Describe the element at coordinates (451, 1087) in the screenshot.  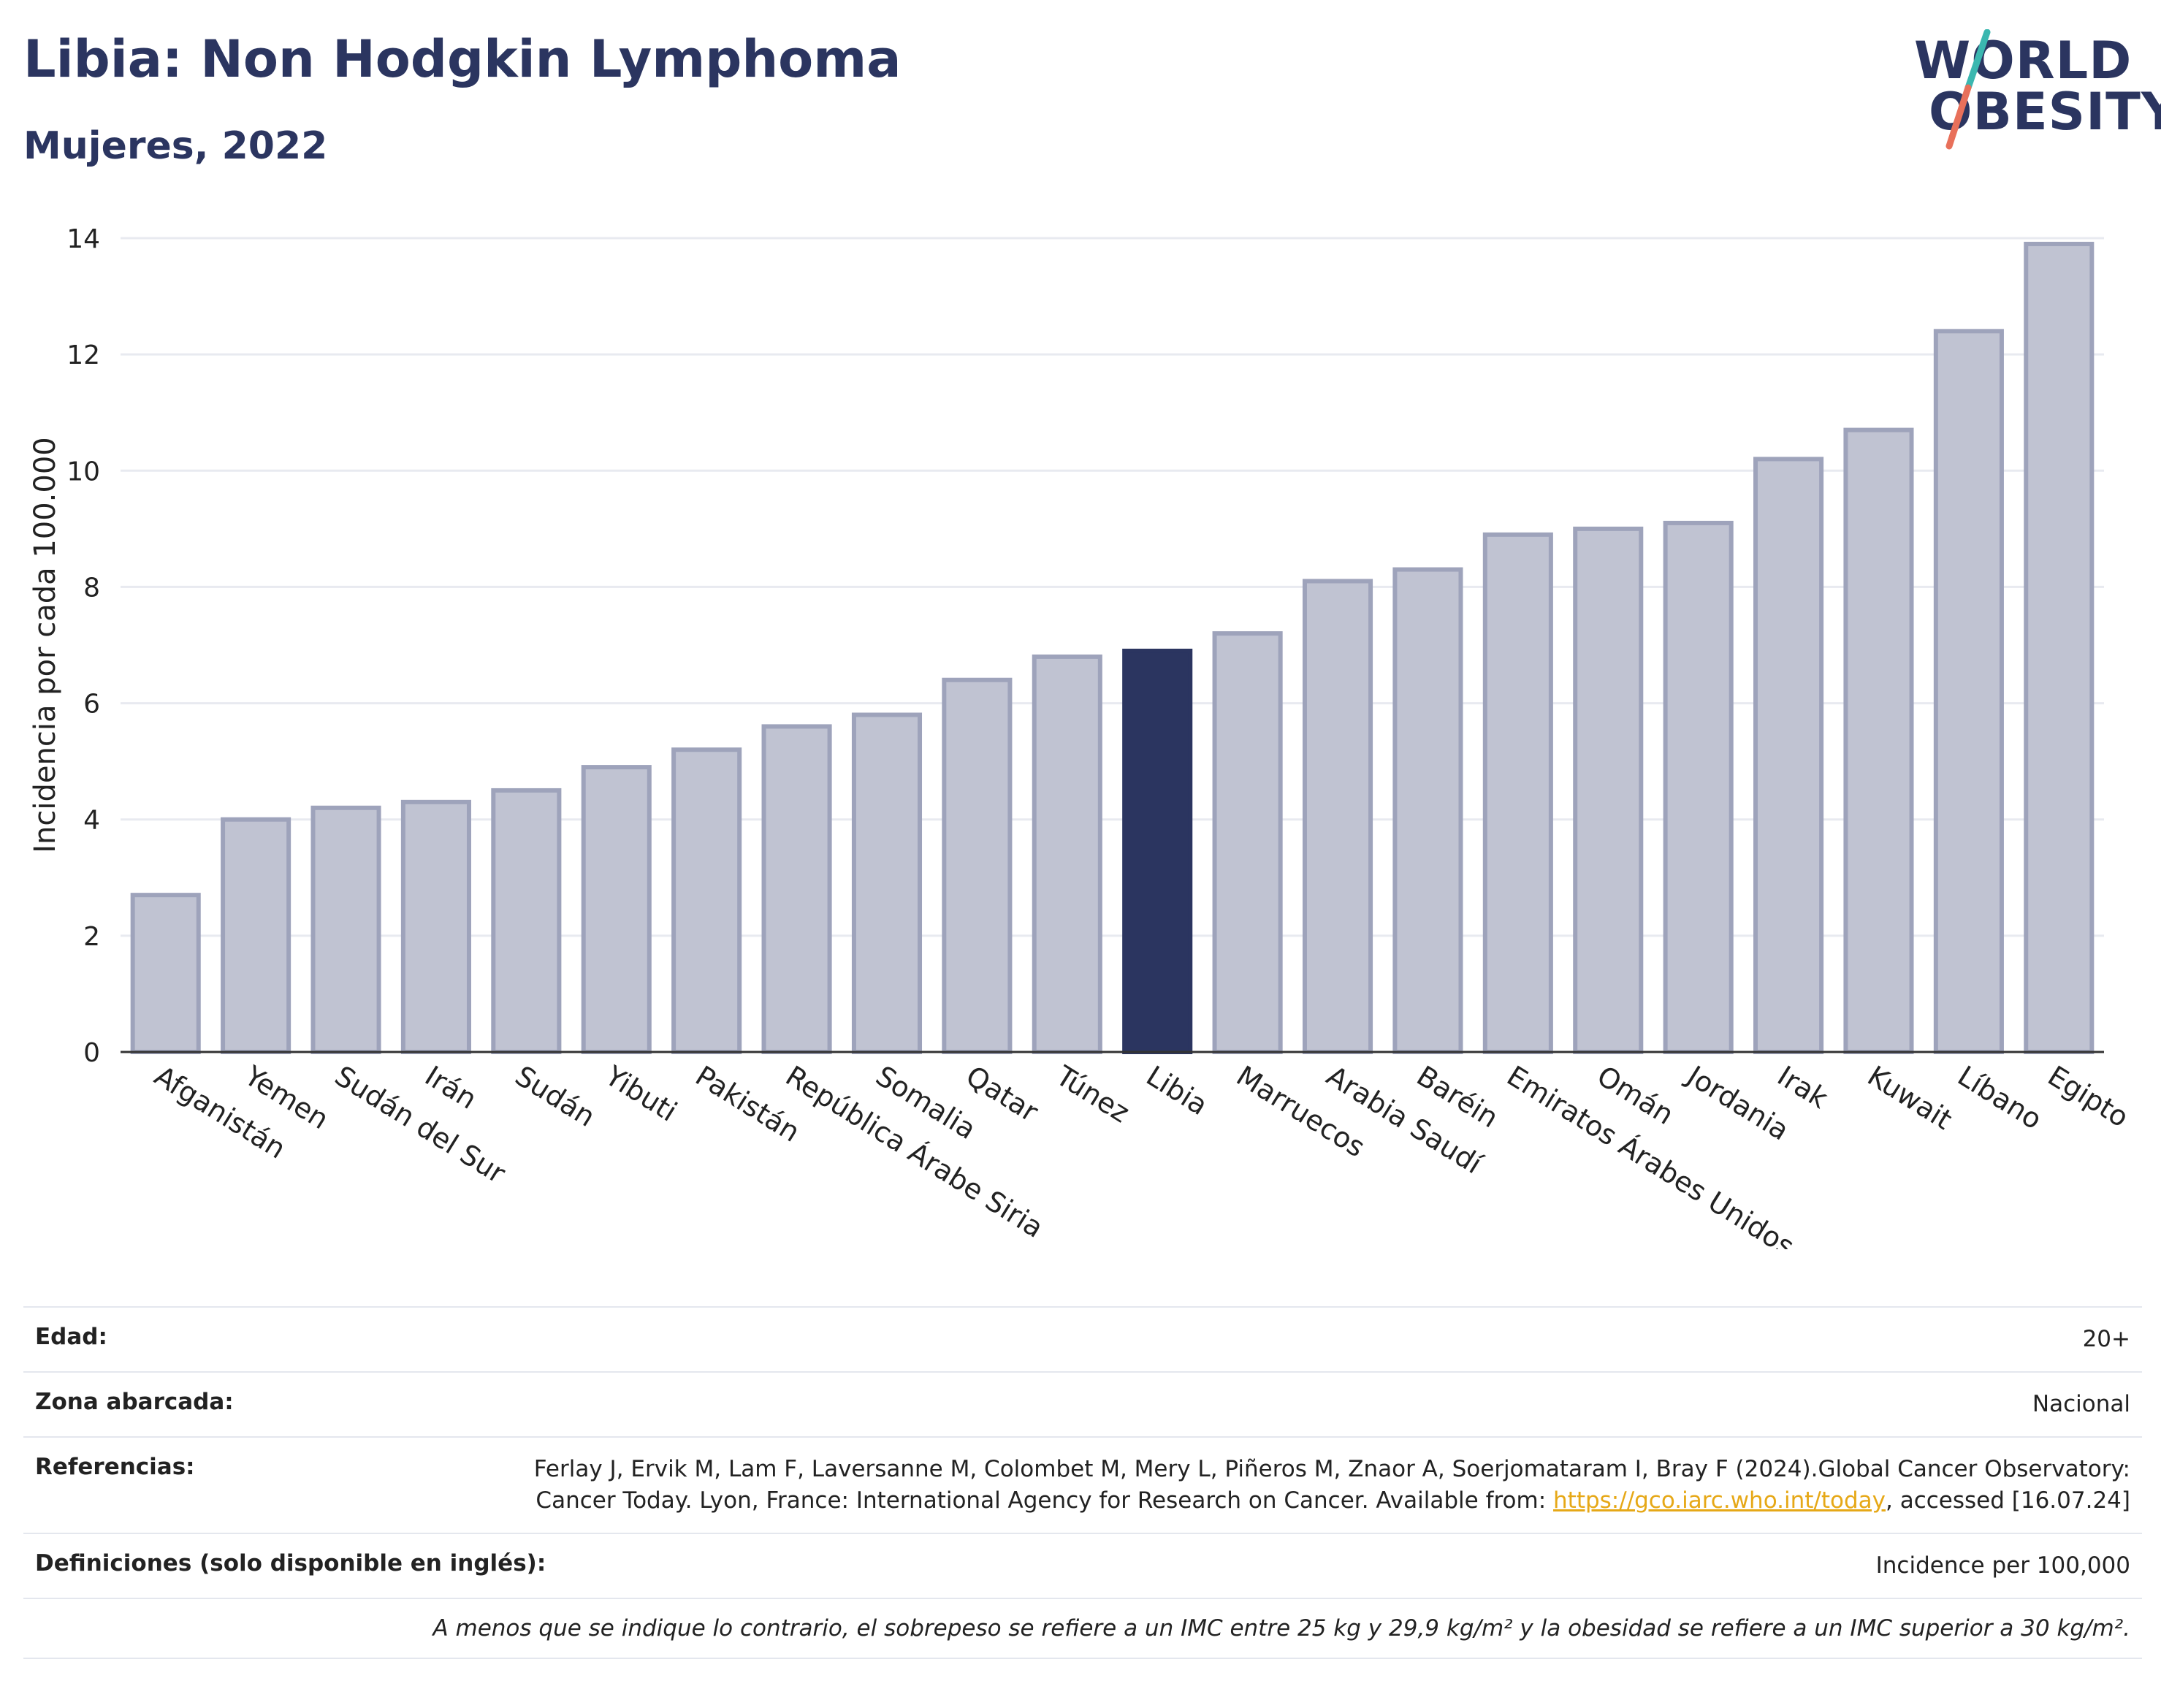
I see `x-tick-label: Irán` at that location.